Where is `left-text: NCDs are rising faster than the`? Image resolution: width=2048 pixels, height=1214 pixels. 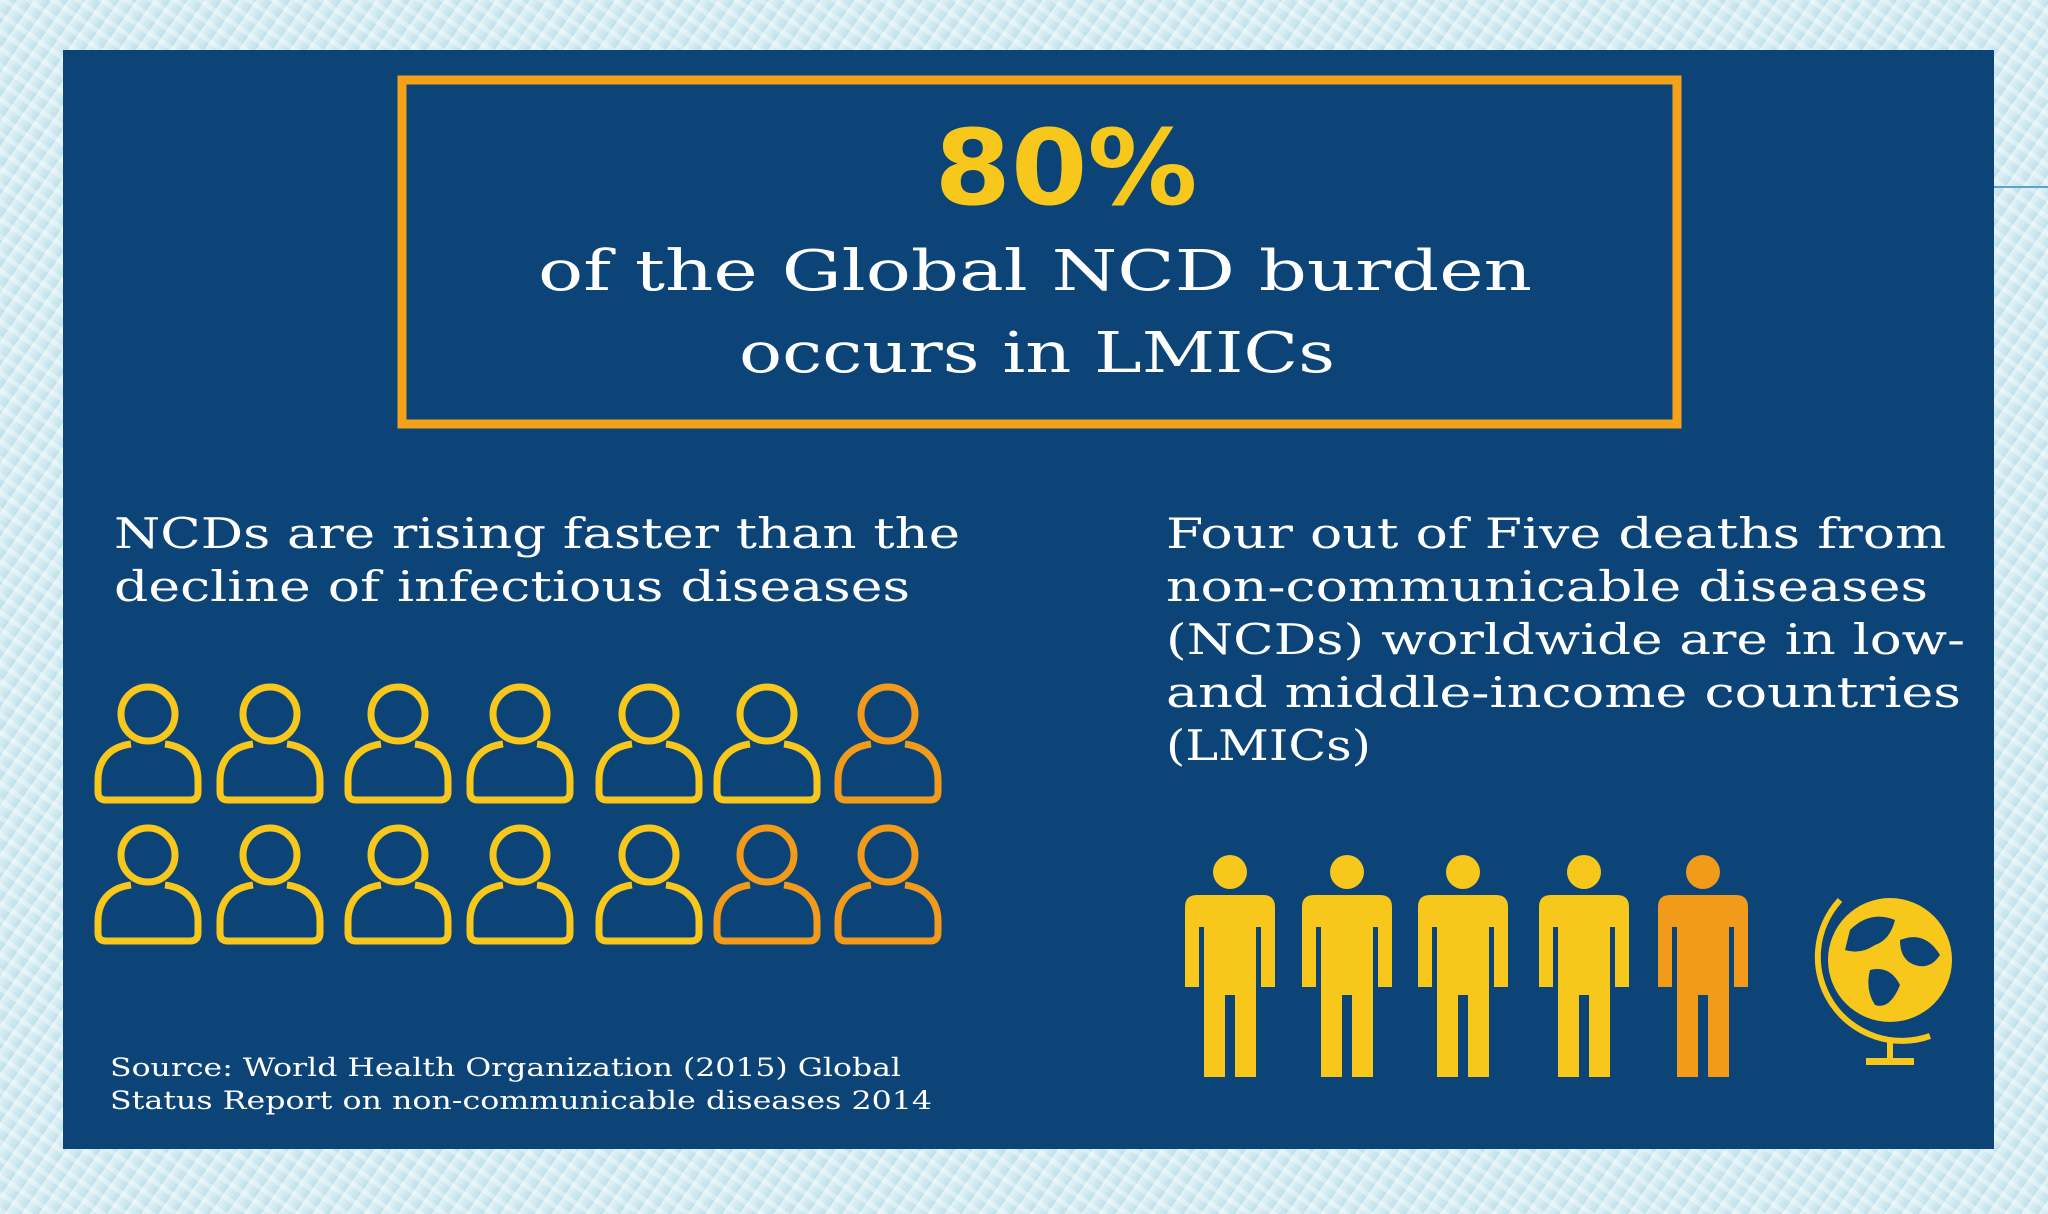 left-text: NCDs are rising faster than the is located at coordinates (537, 533).